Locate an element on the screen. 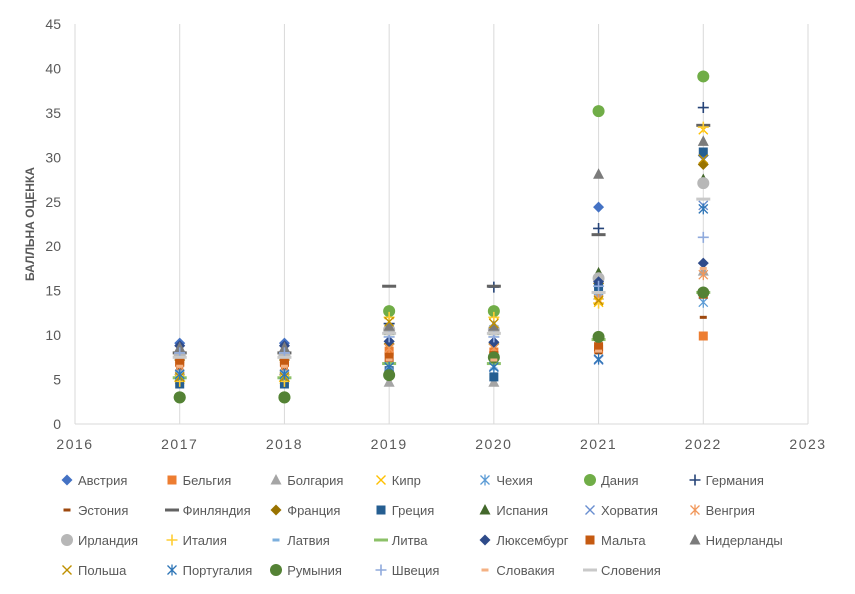 The image size is (855, 594). legend-item: Бельгия is located at coordinates (197, 480).